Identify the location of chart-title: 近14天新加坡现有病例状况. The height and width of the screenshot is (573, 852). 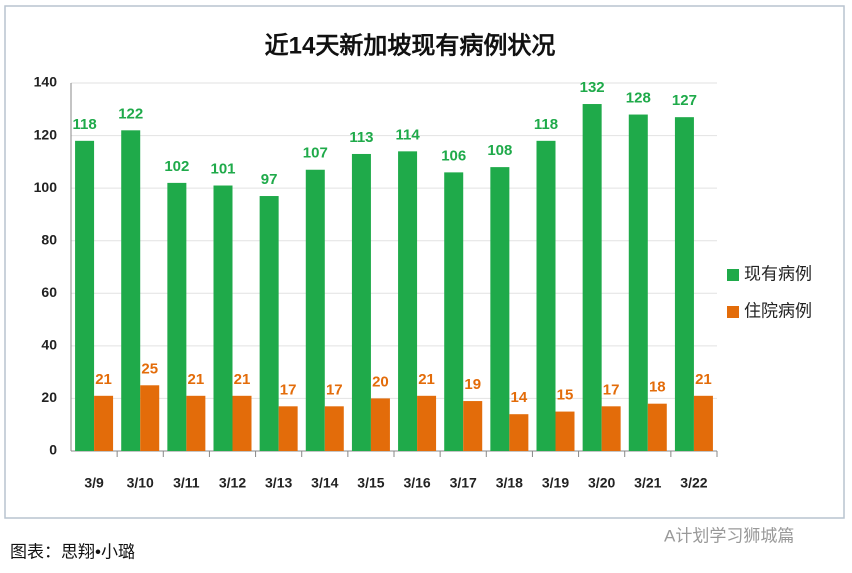
(410, 45).